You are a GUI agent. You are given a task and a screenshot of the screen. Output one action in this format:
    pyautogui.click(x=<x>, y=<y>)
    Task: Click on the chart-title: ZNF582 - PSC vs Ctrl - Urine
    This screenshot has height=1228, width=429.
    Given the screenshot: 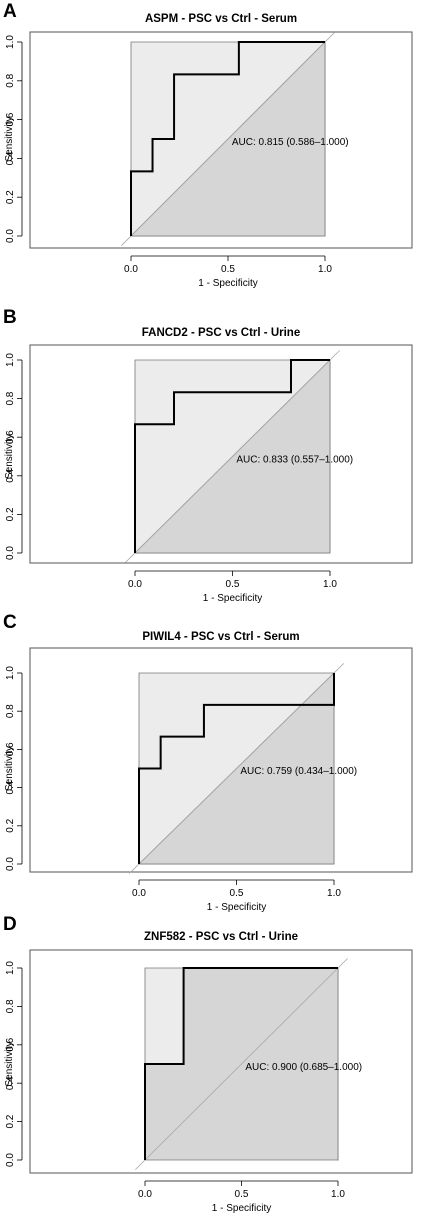 What is the action you would take?
    pyautogui.click(x=221, y=937)
    